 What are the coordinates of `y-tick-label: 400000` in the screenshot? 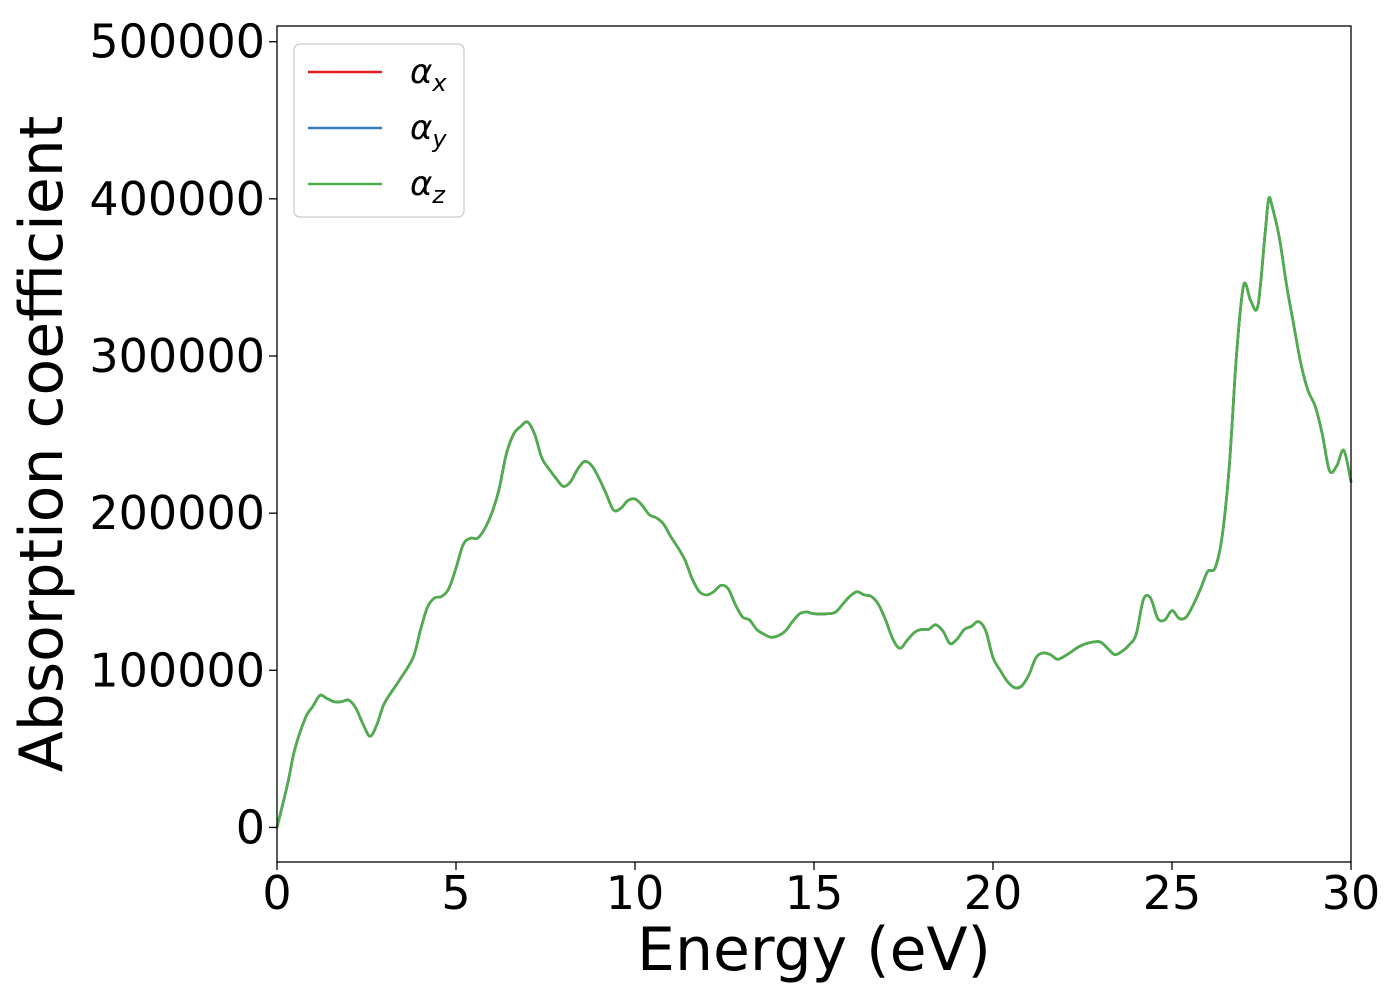 It's located at (177, 199).